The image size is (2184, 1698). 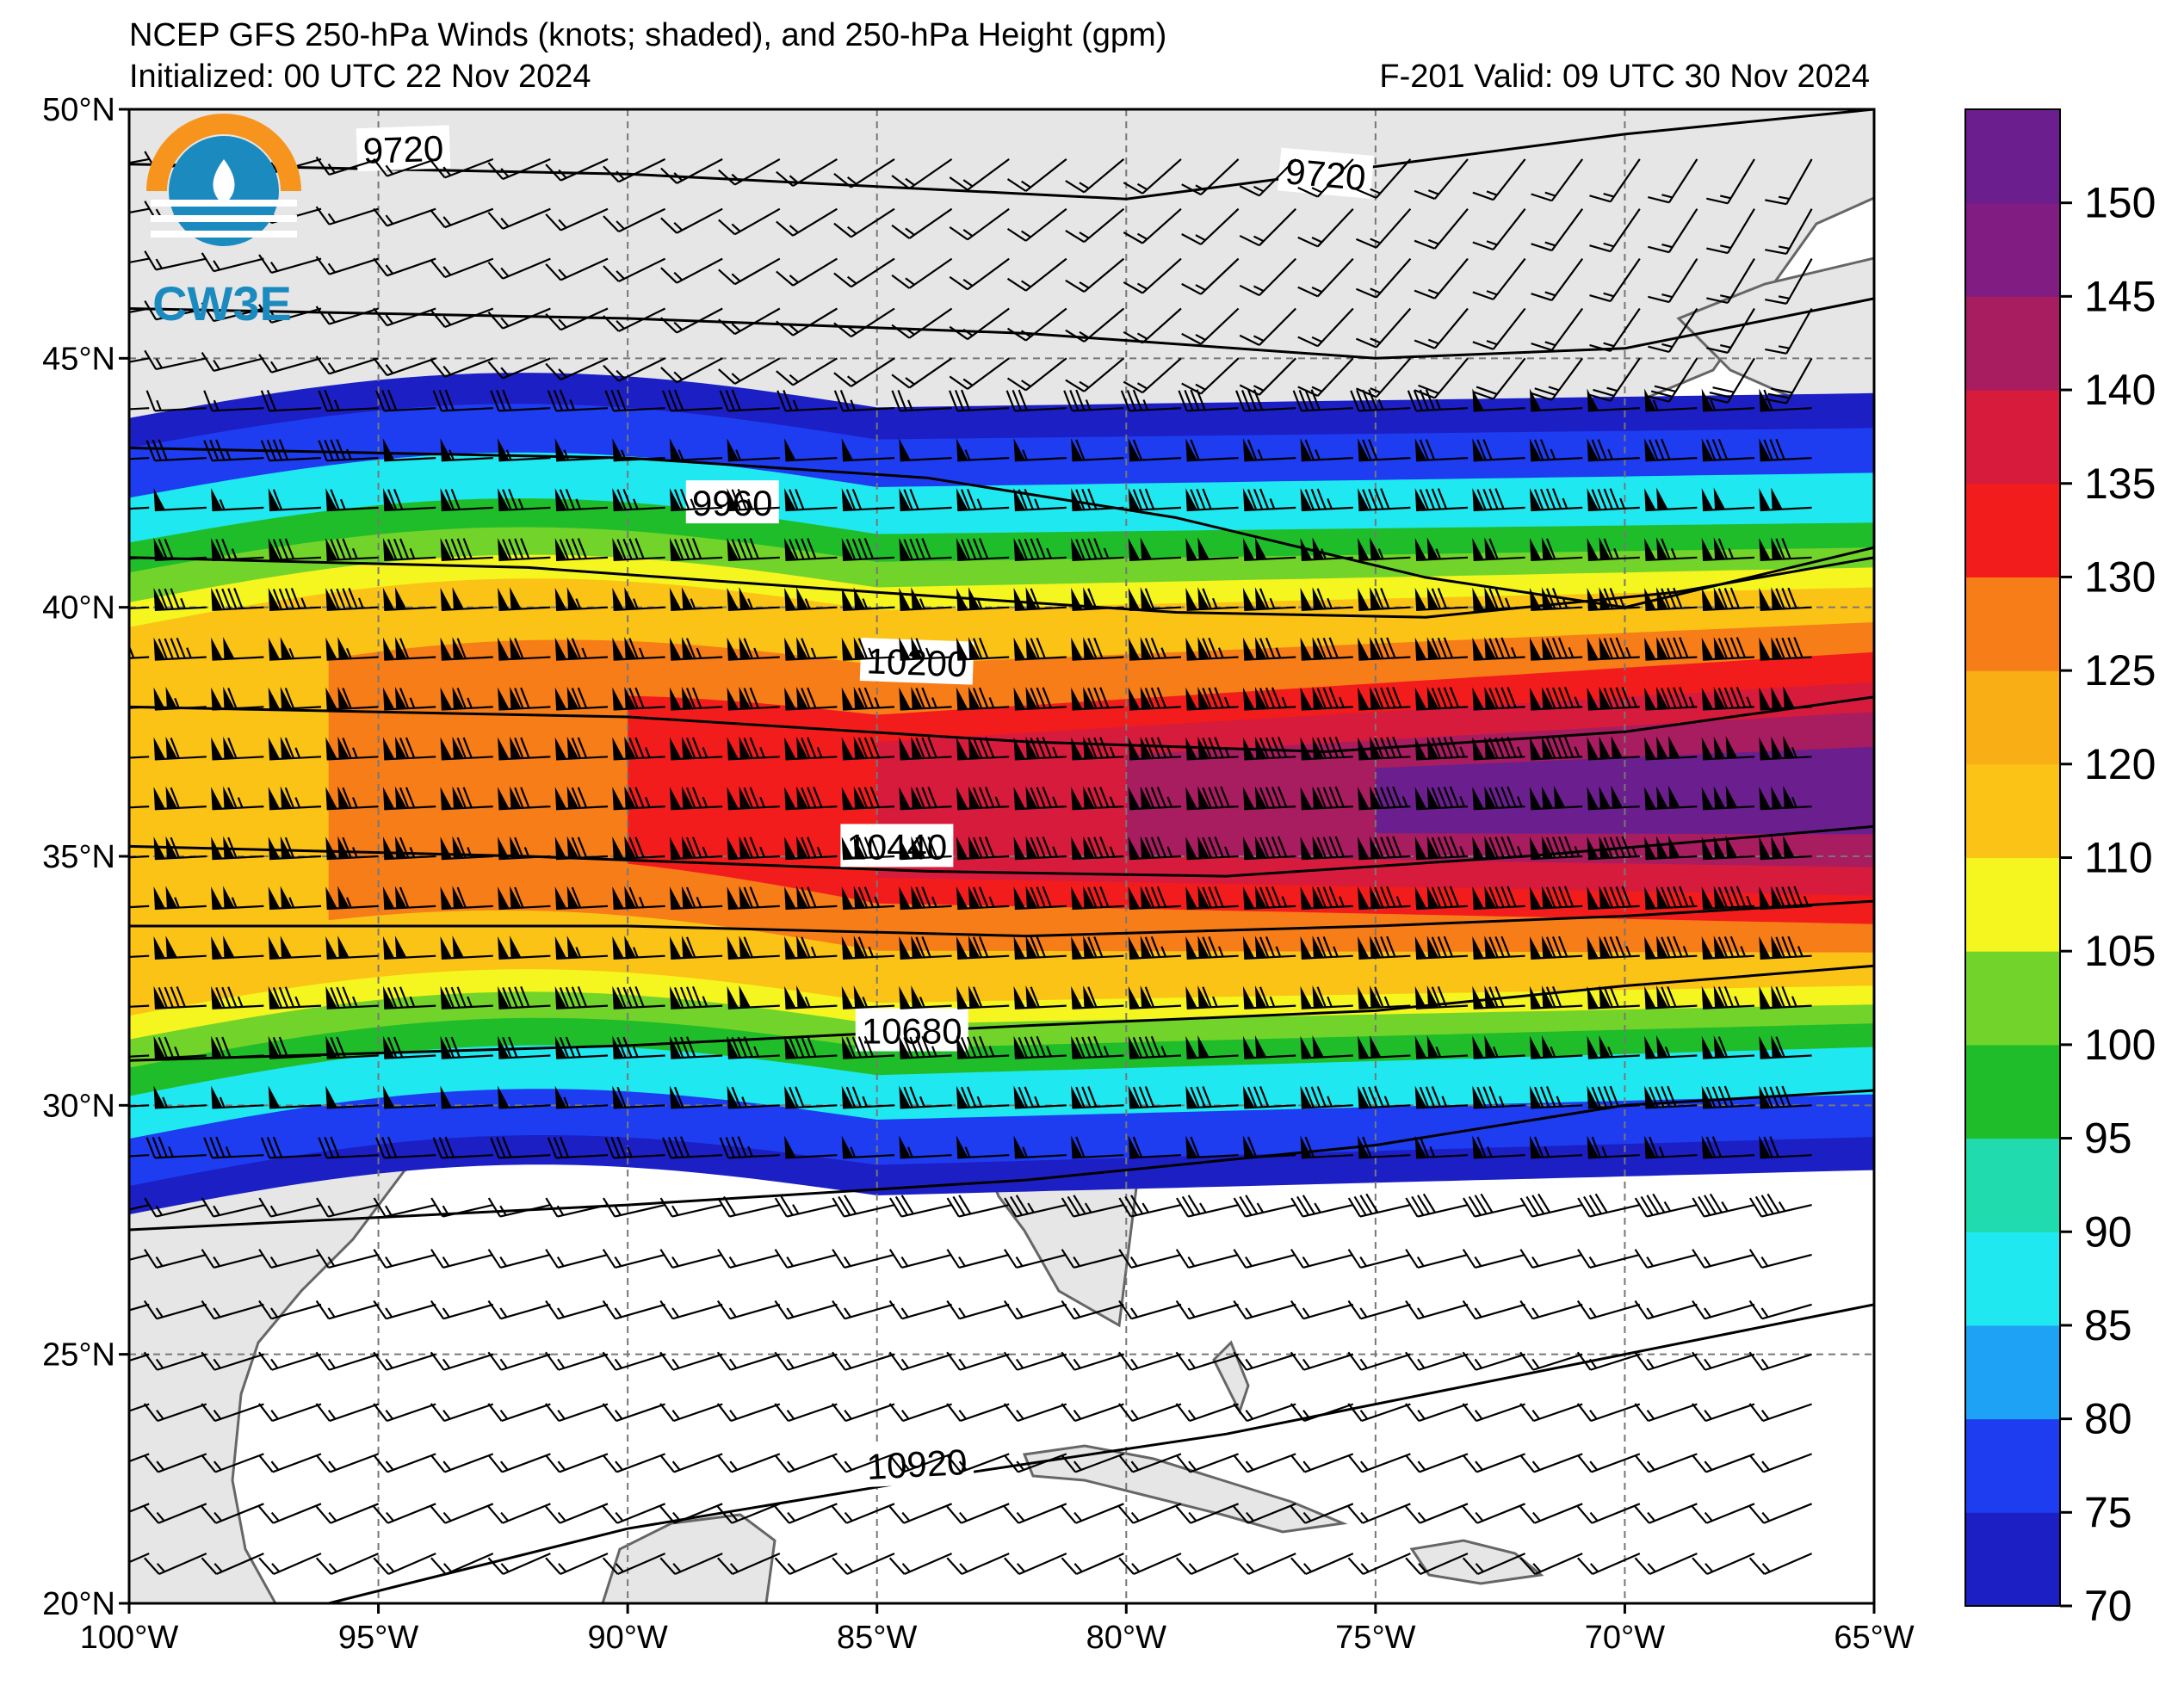 I want to click on lon-tick-label: 70°W, so click(x=1625, y=1638).